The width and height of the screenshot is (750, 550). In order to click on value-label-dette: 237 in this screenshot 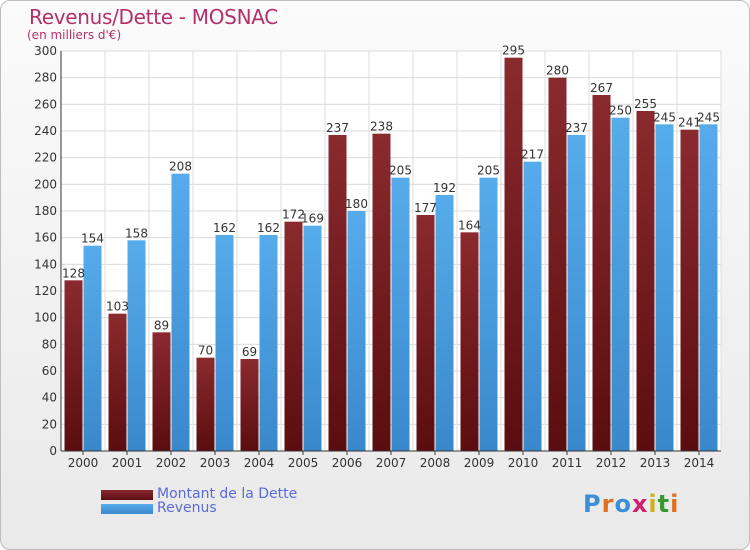, I will do `click(337, 128)`.